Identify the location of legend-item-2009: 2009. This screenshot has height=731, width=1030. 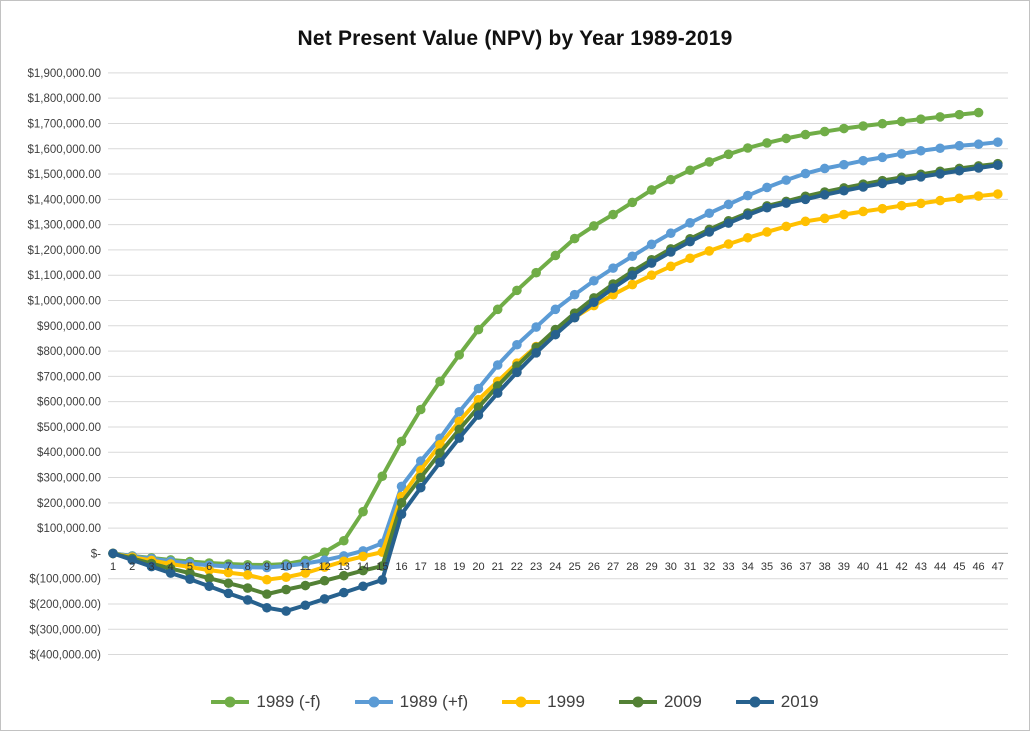
(660, 702).